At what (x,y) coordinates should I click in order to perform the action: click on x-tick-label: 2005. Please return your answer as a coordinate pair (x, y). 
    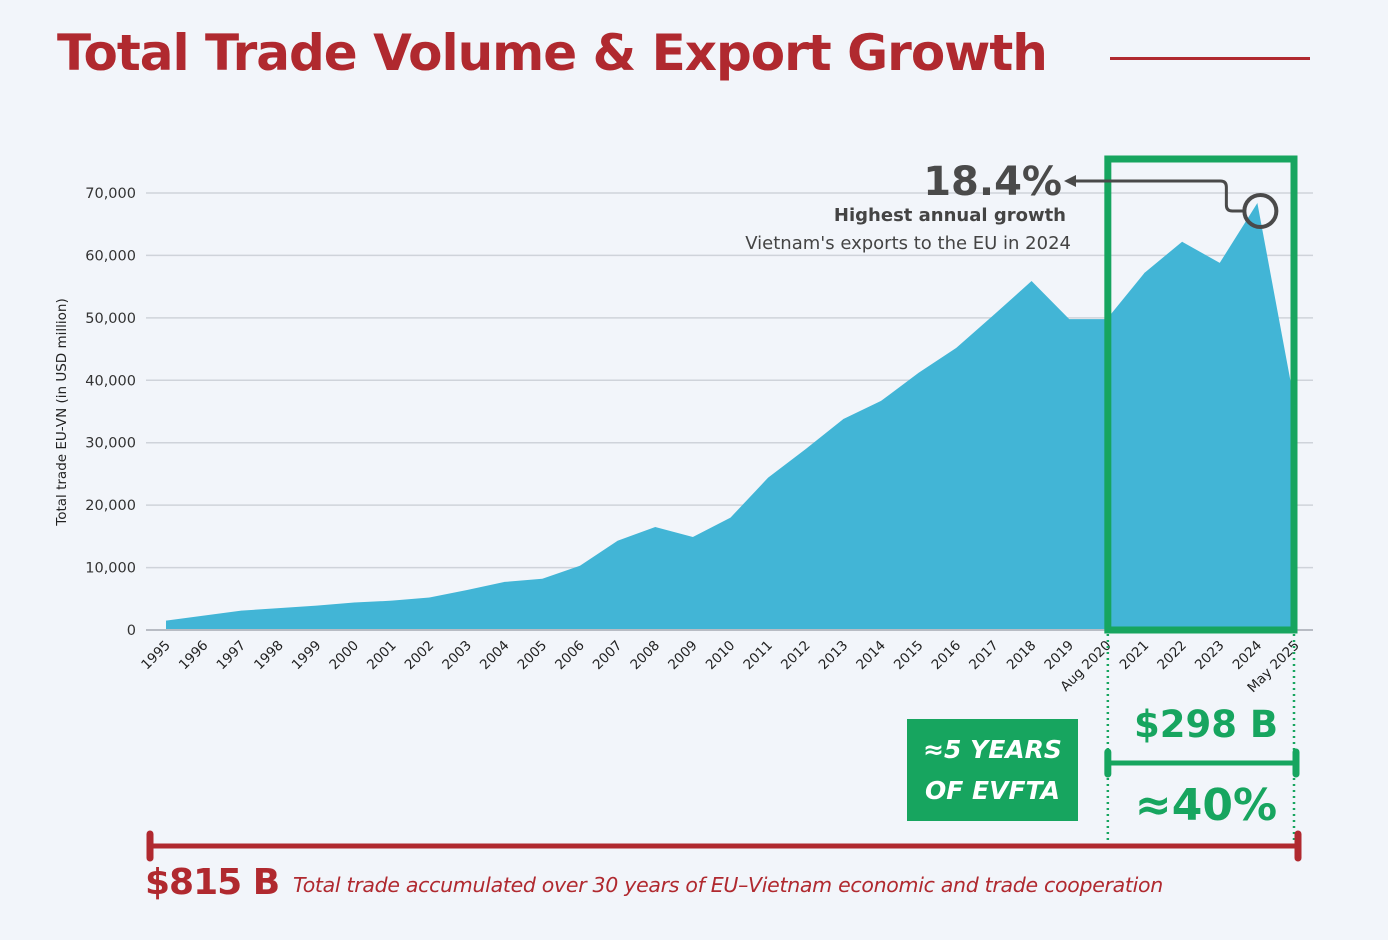
    Looking at the image, I should click on (533, 656).